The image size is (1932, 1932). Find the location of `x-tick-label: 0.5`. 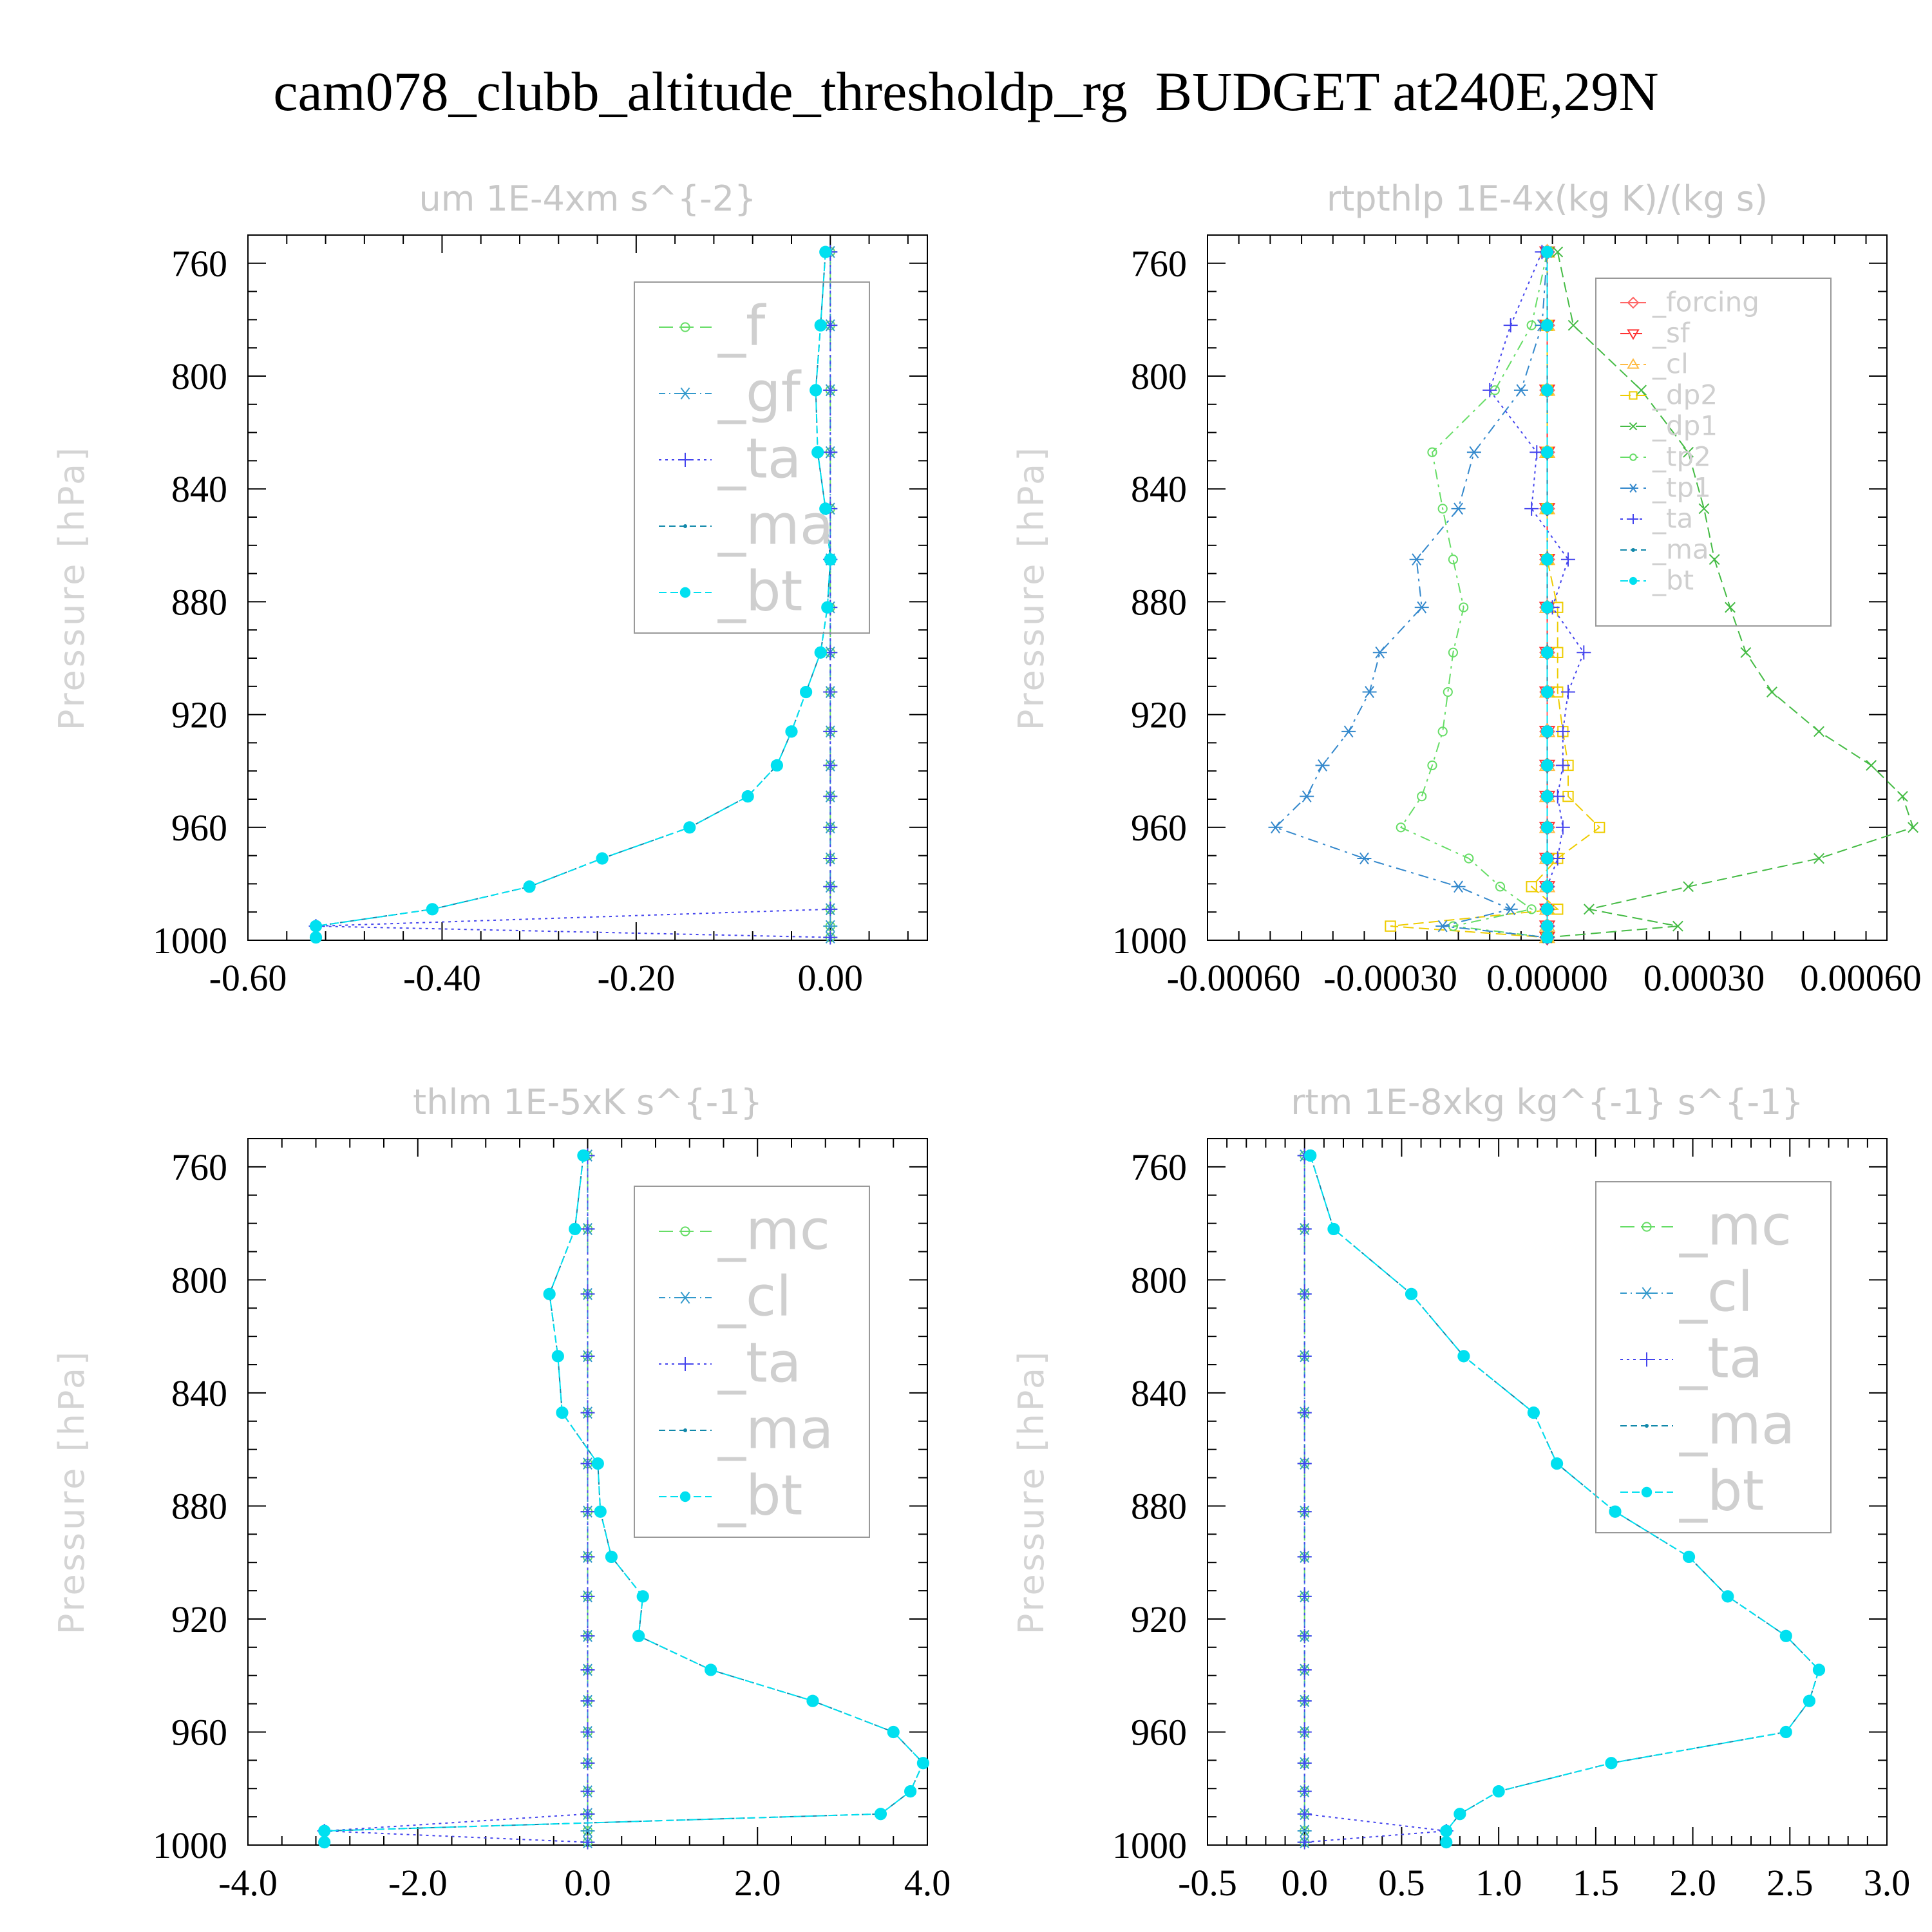

x-tick-label: 0.5 is located at coordinates (1401, 1883).